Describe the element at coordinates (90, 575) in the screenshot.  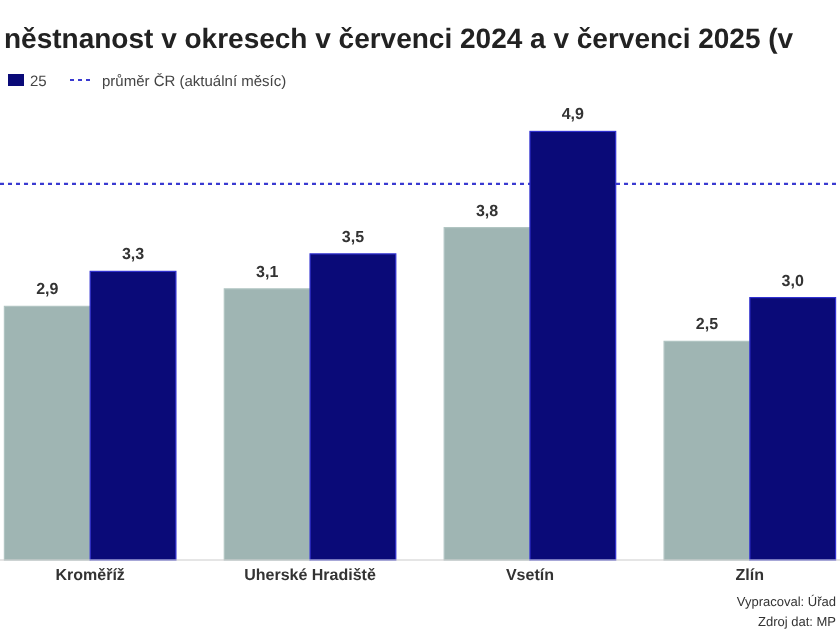
I see `x-tick-label: Kroměříž` at that location.